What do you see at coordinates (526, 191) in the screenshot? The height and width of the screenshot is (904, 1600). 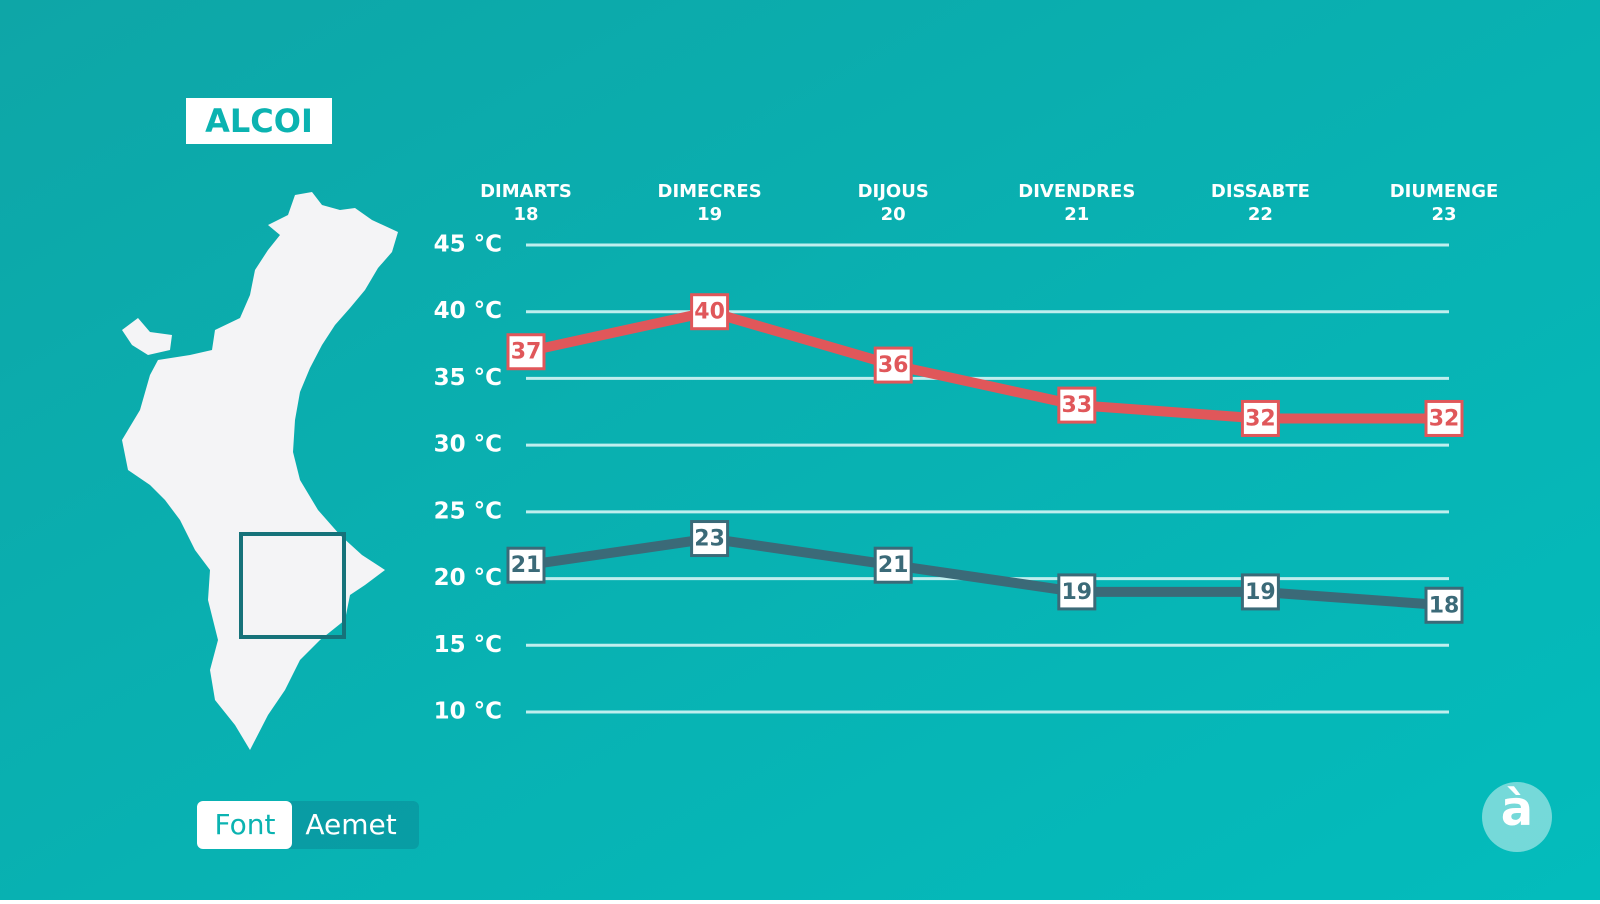 I see `x-tick-label: DIMARTS` at bounding box center [526, 191].